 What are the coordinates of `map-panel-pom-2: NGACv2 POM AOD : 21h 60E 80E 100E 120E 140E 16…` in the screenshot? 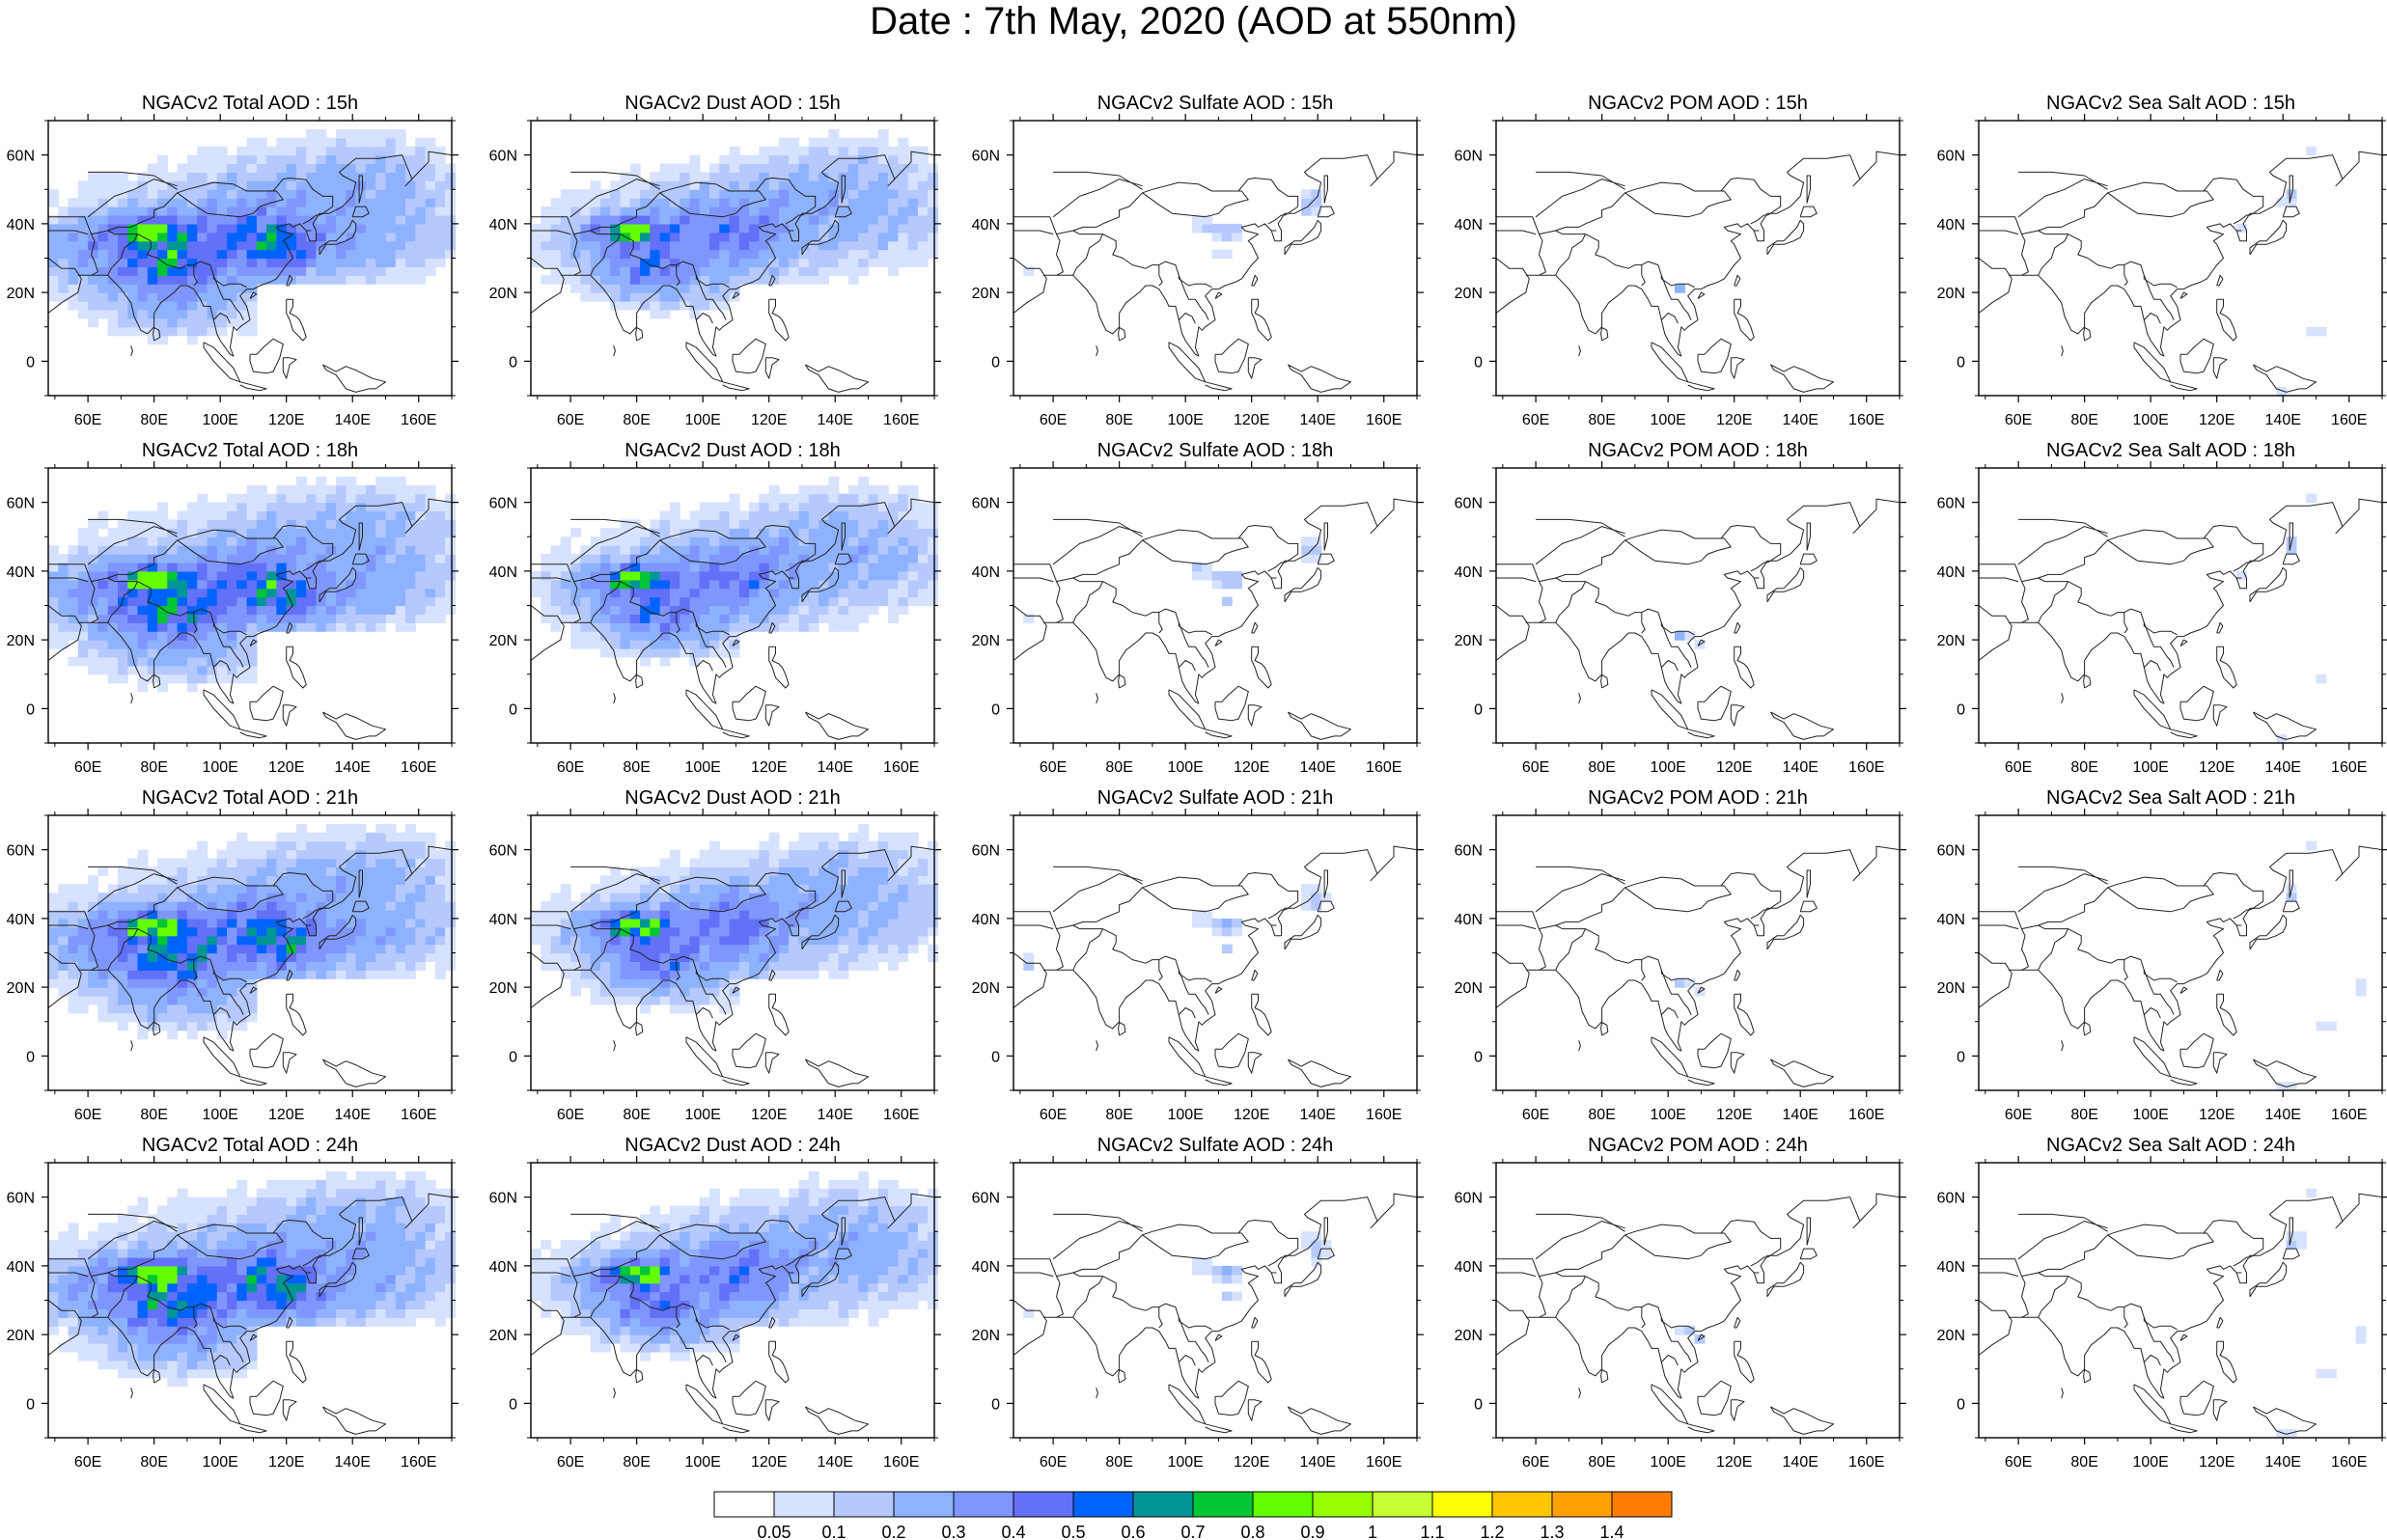 It's located at (1680, 955).